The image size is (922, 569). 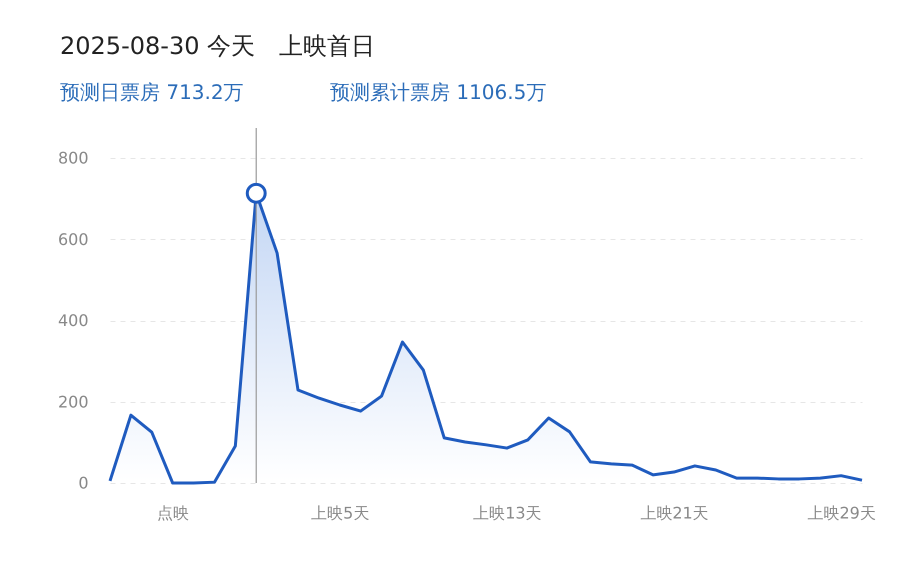 What do you see at coordinates (340, 513) in the screenshot?
I see `x-tick-label: 上映5天` at bounding box center [340, 513].